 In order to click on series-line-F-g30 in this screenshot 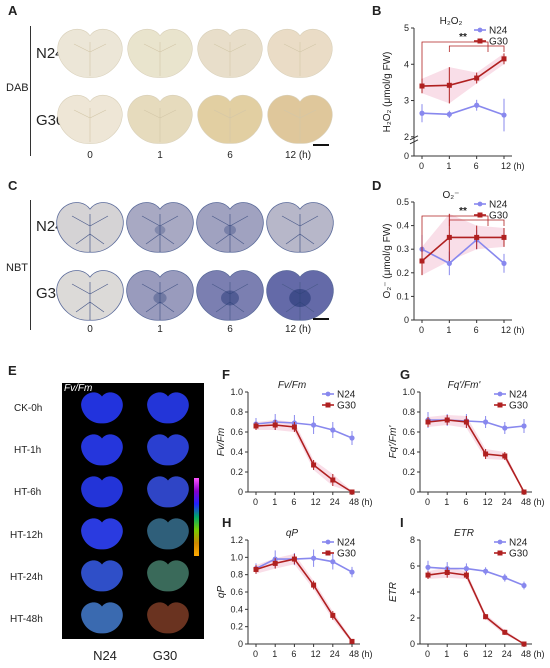, I will do `click(304, 458)`.